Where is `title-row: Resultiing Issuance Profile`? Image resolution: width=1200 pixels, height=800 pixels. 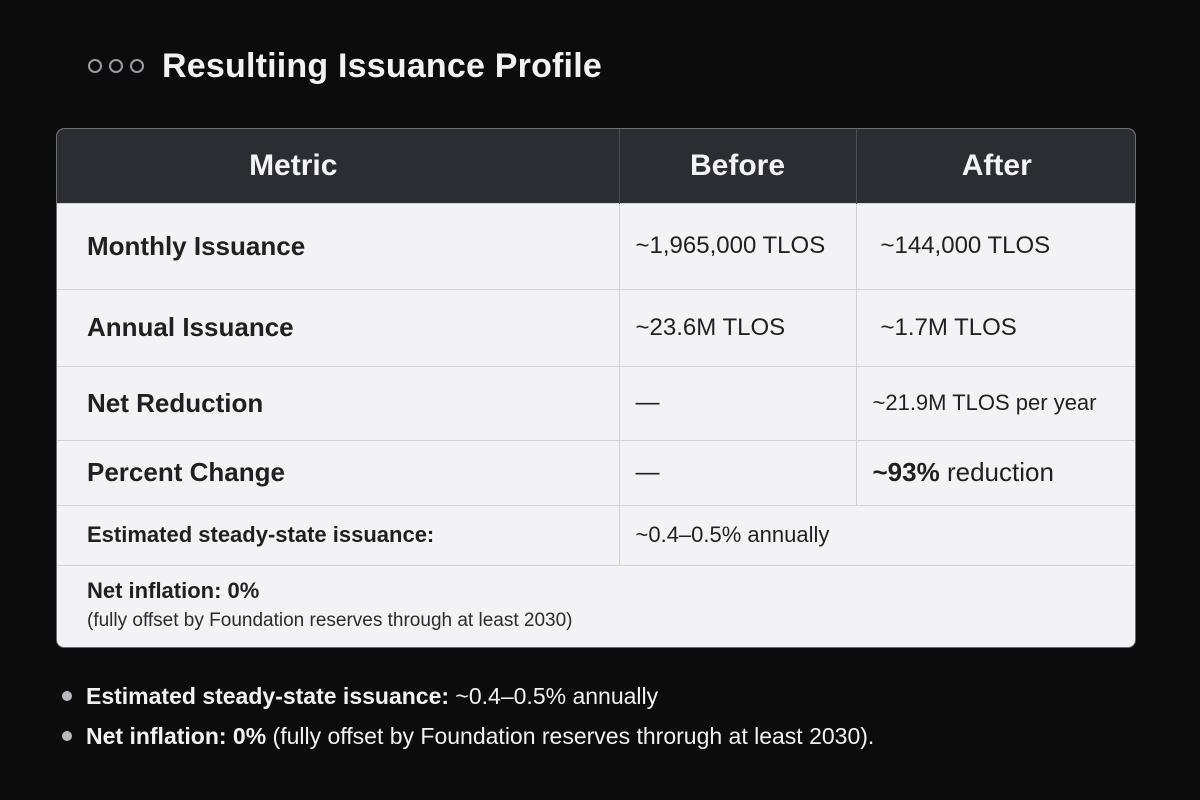 title-row: Resultiing Issuance Profile is located at coordinates (345, 66).